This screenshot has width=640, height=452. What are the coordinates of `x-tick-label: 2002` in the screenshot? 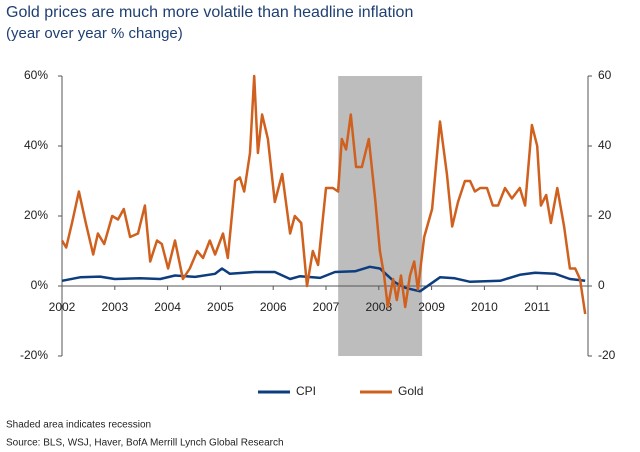 It's located at (62, 307).